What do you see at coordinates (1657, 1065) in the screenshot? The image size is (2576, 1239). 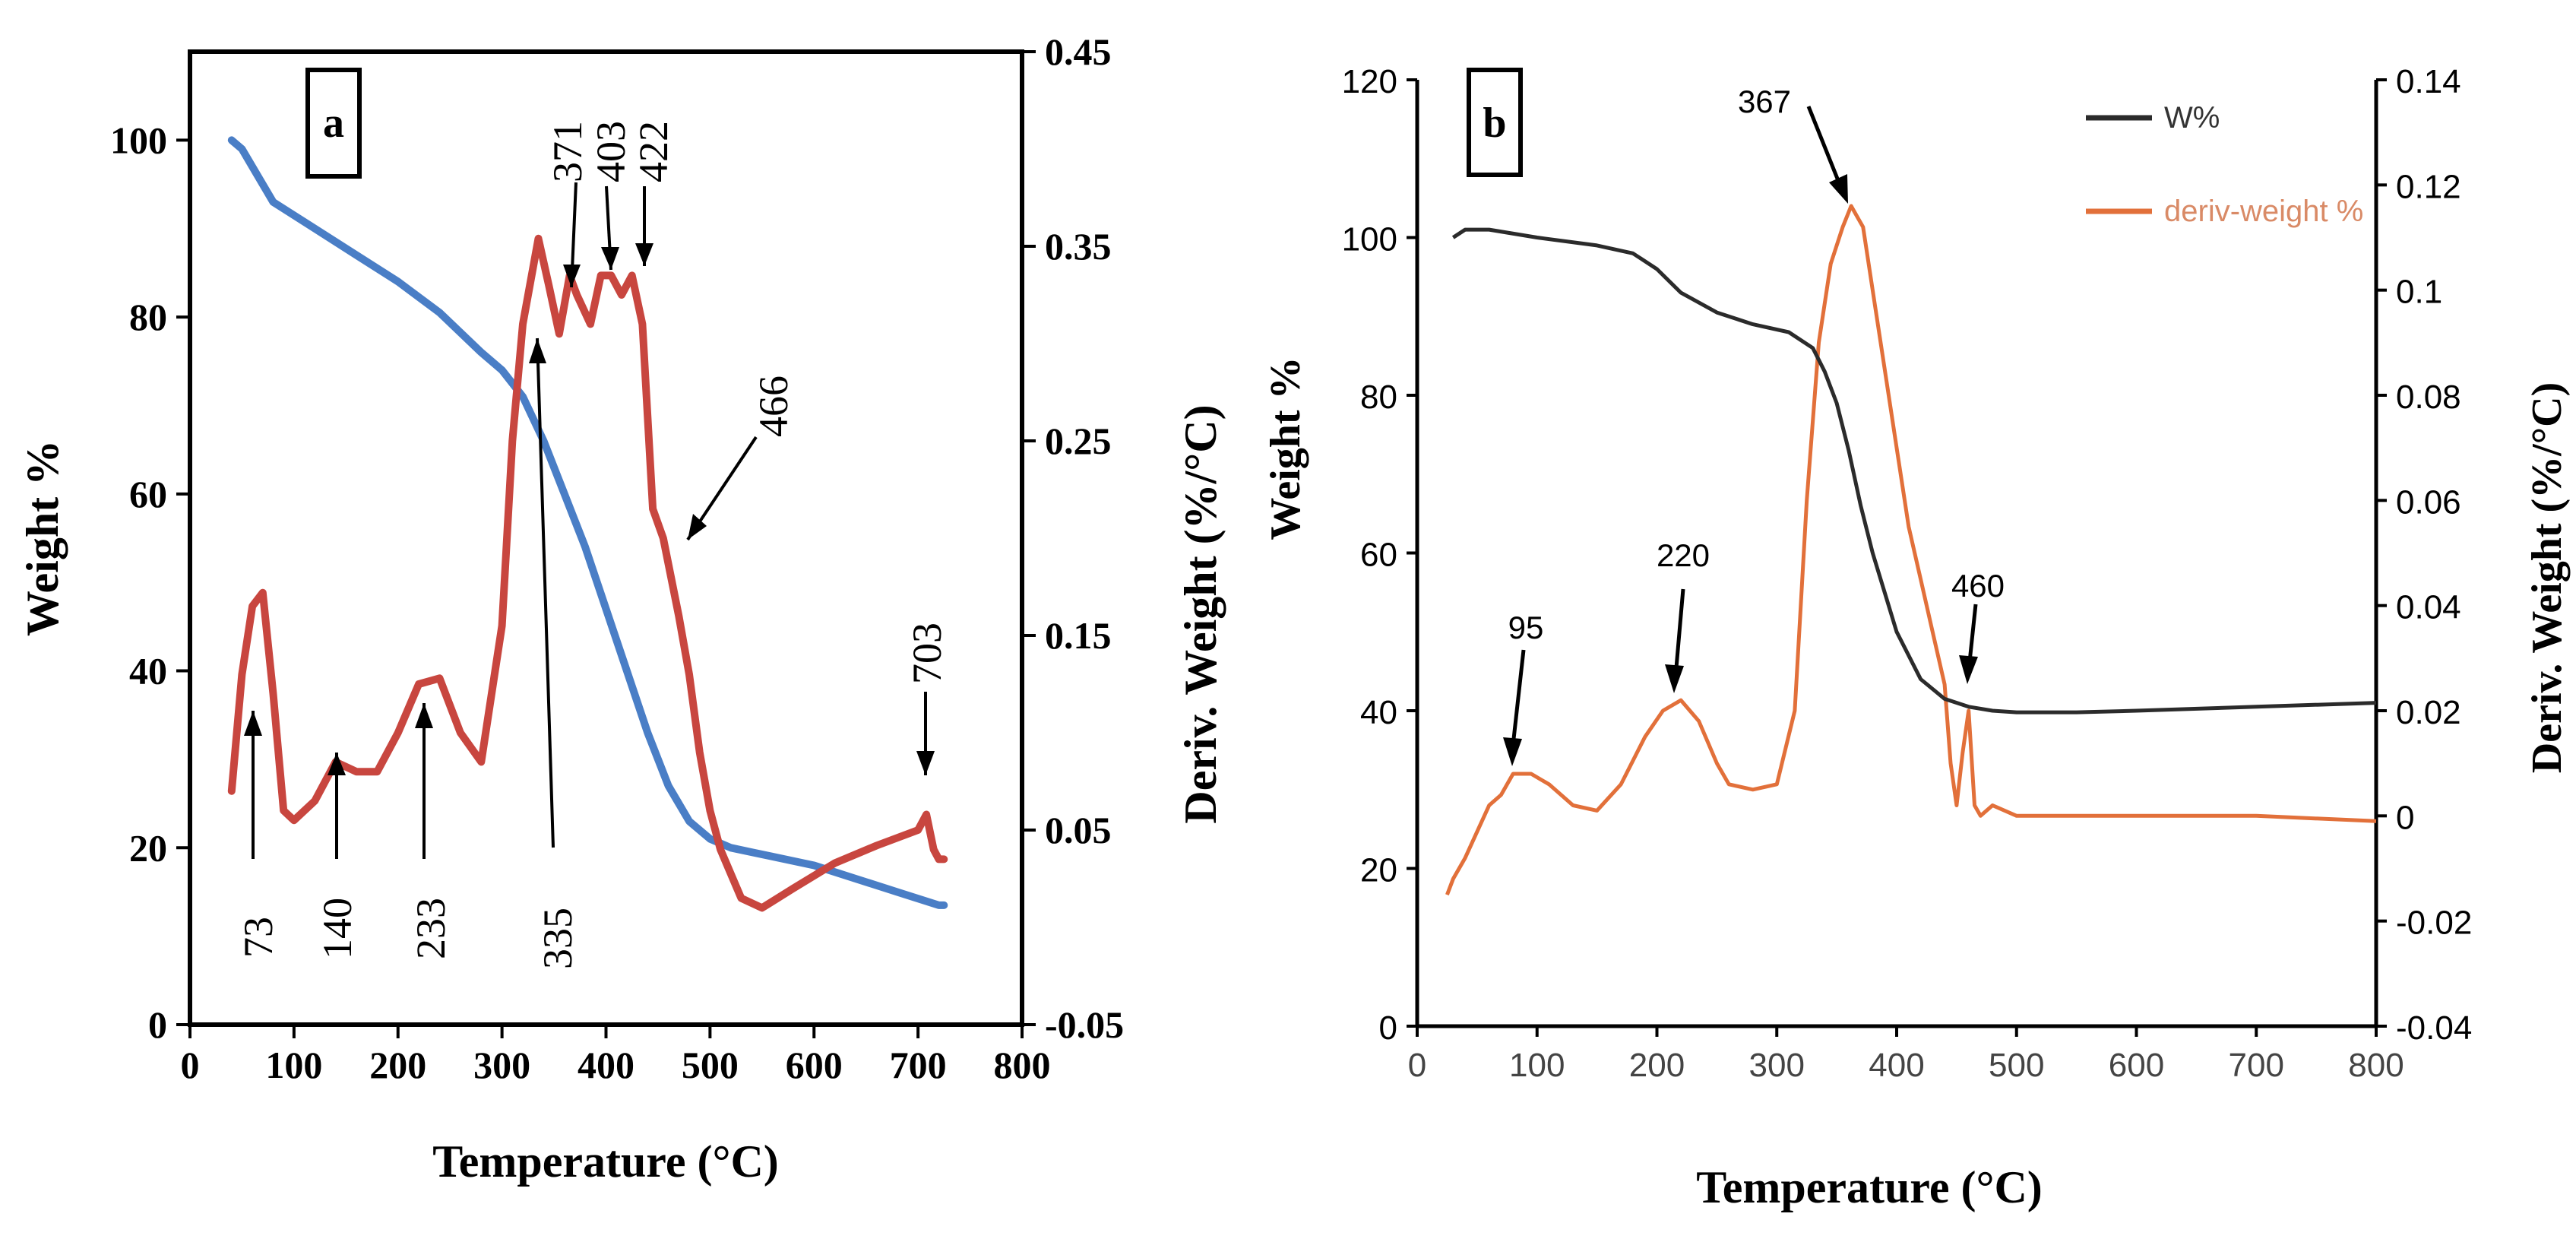 I see `chart-b-x-tick-label: 200` at bounding box center [1657, 1065].